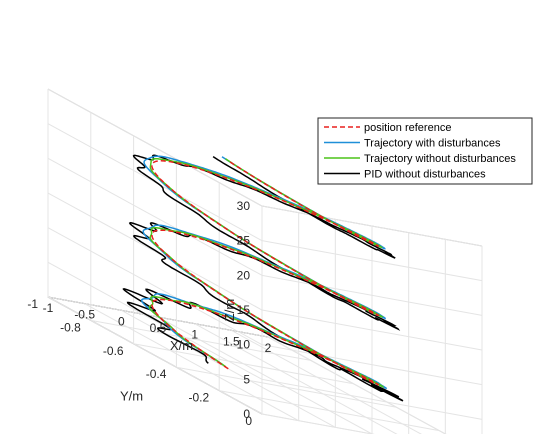 The image size is (550, 434). What do you see at coordinates (48, 308) in the screenshot?
I see `x-tick-label: -1` at bounding box center [48, 308].